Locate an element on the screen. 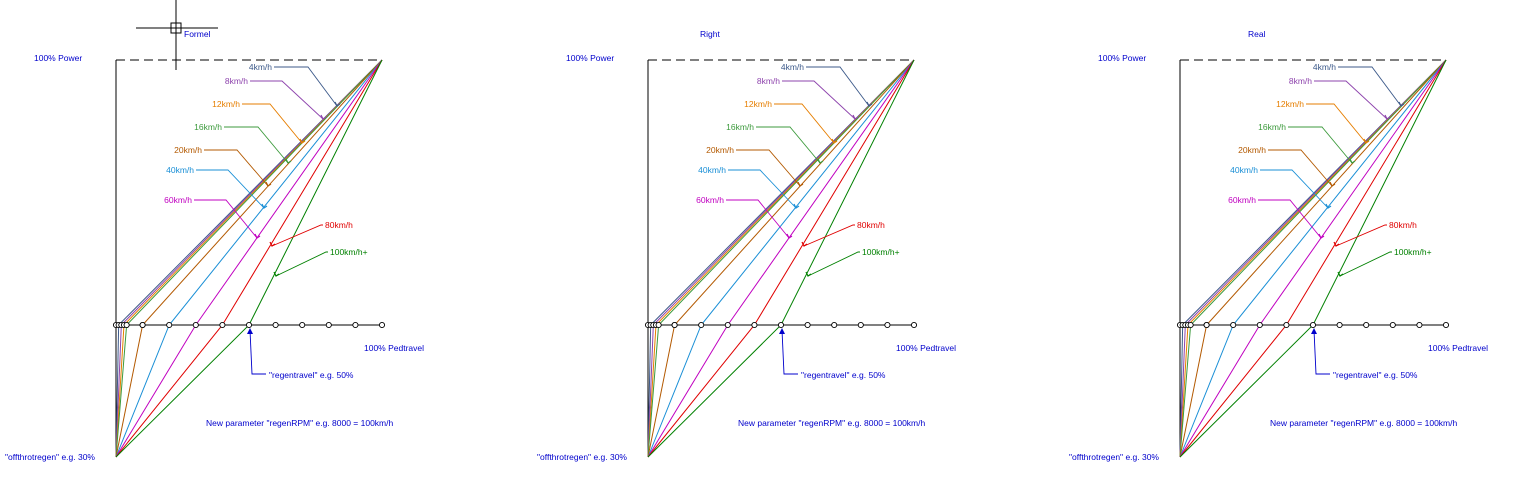 The image size is (1523, 479). cursor-pickbox is located at coordinates (176, 28).